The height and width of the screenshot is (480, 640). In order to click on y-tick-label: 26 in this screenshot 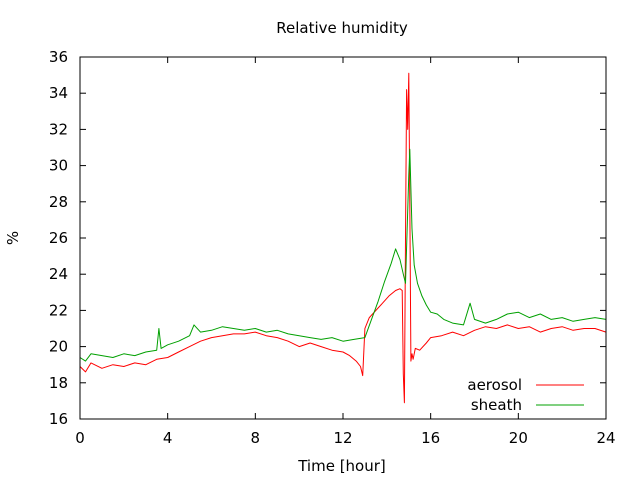, I will do `click(58, 238)`.